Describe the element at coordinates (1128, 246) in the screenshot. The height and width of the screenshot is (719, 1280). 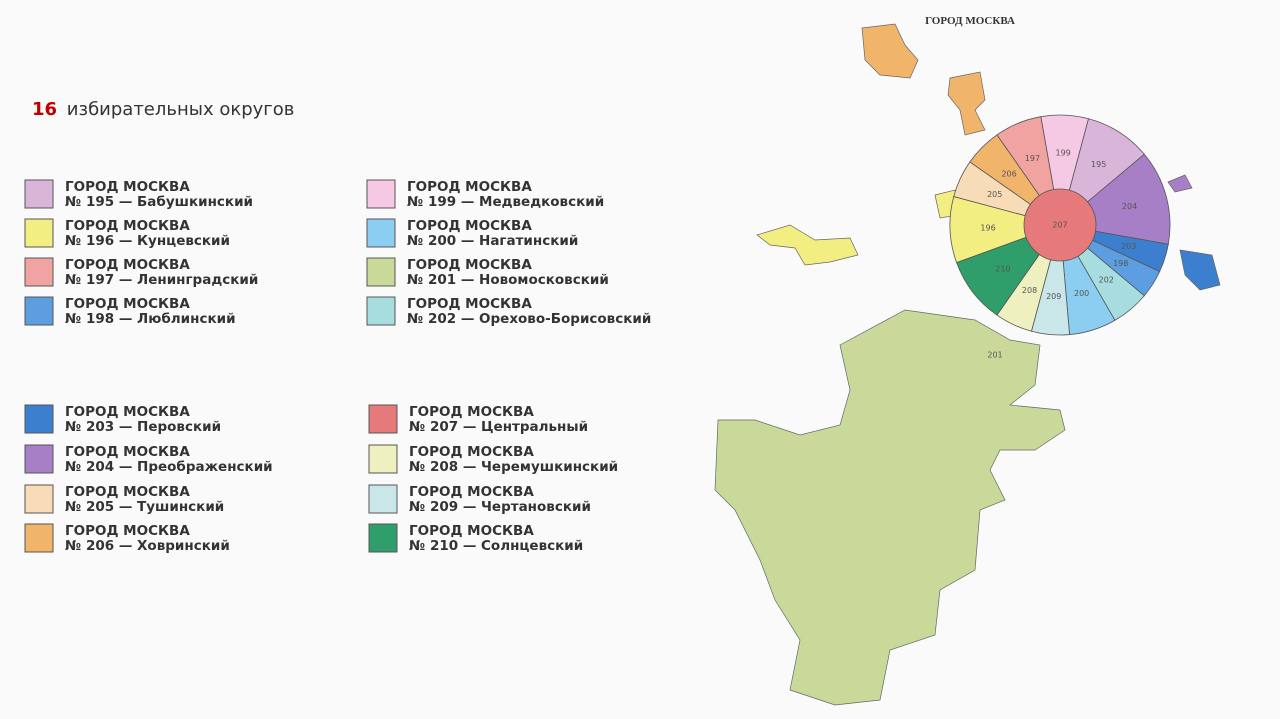
I see `map-label: 203` at that location.